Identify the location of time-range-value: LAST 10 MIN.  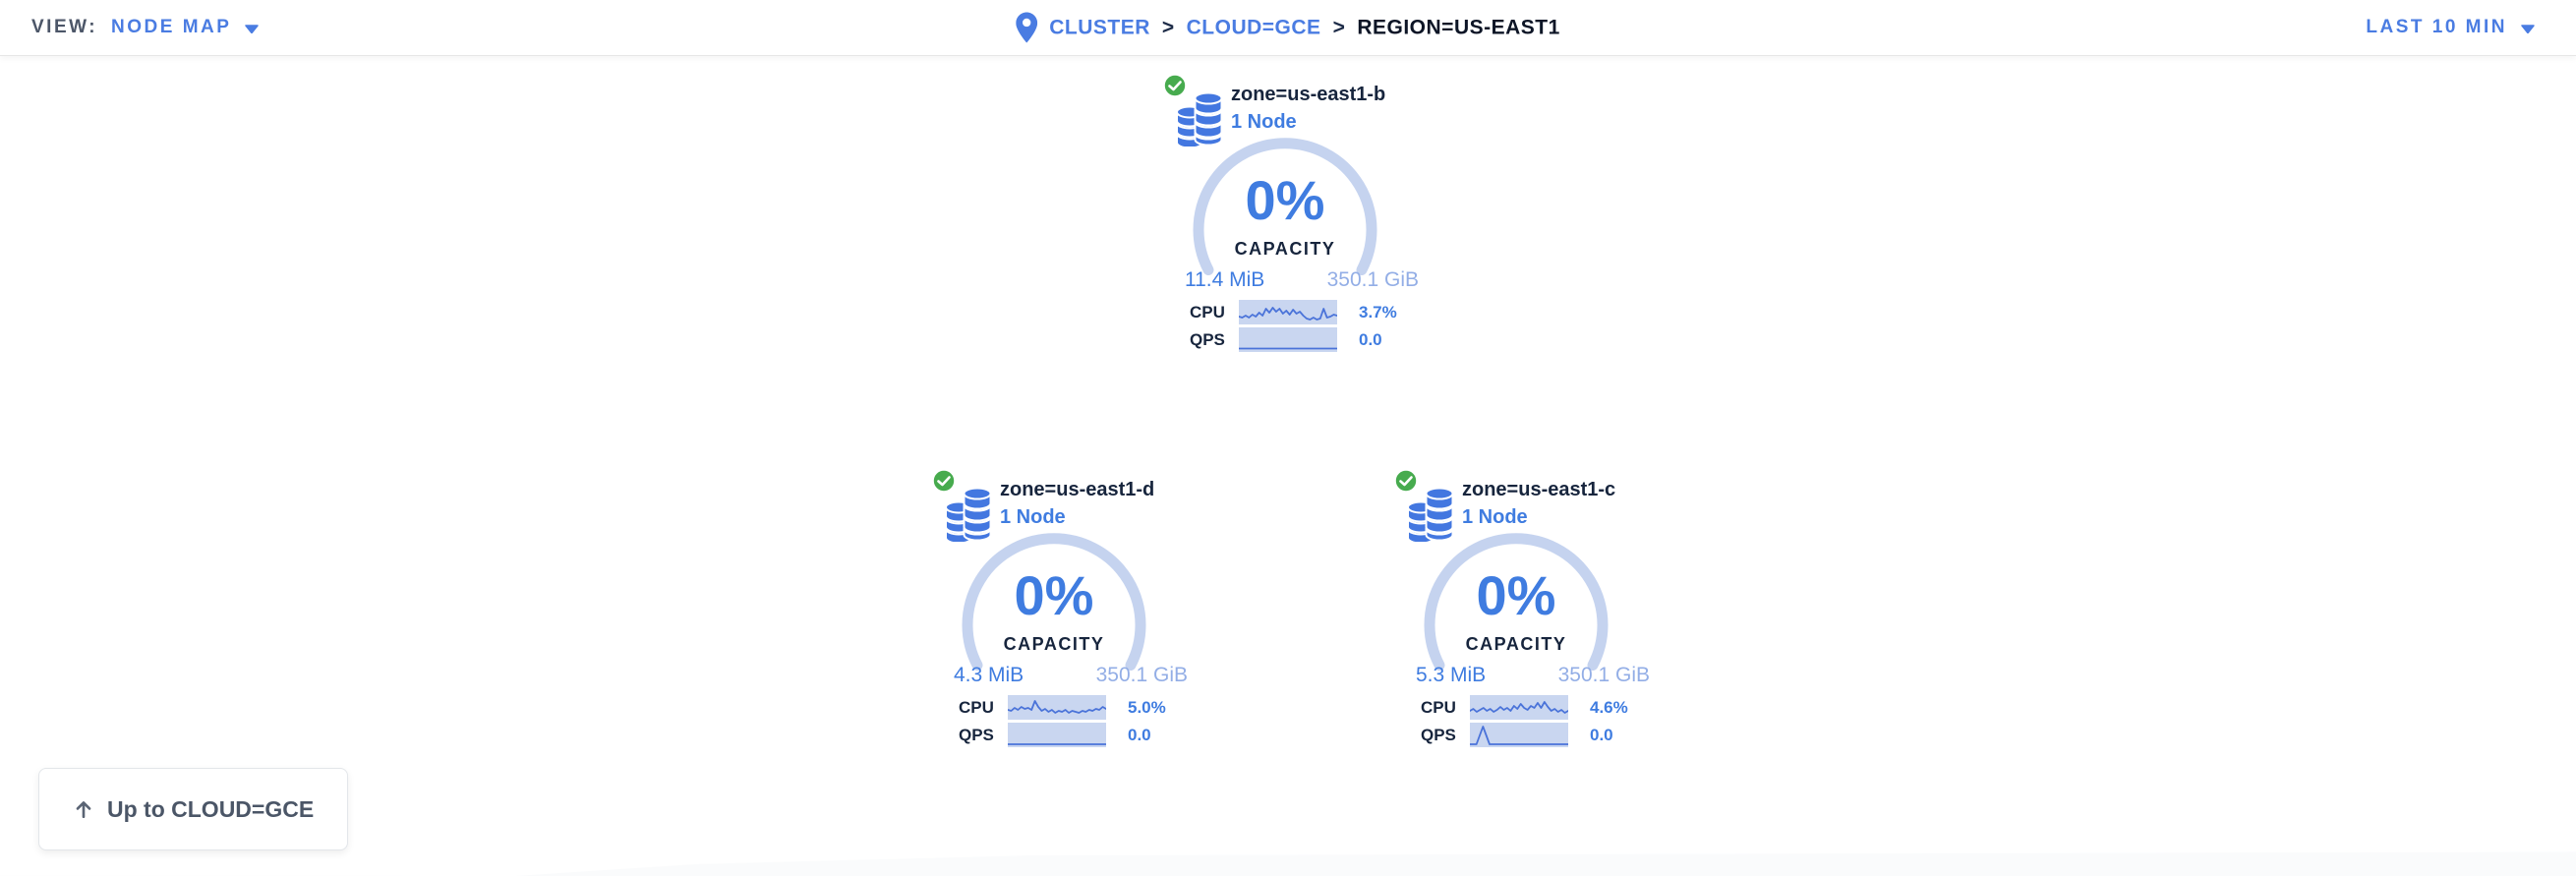
(2436, 27).